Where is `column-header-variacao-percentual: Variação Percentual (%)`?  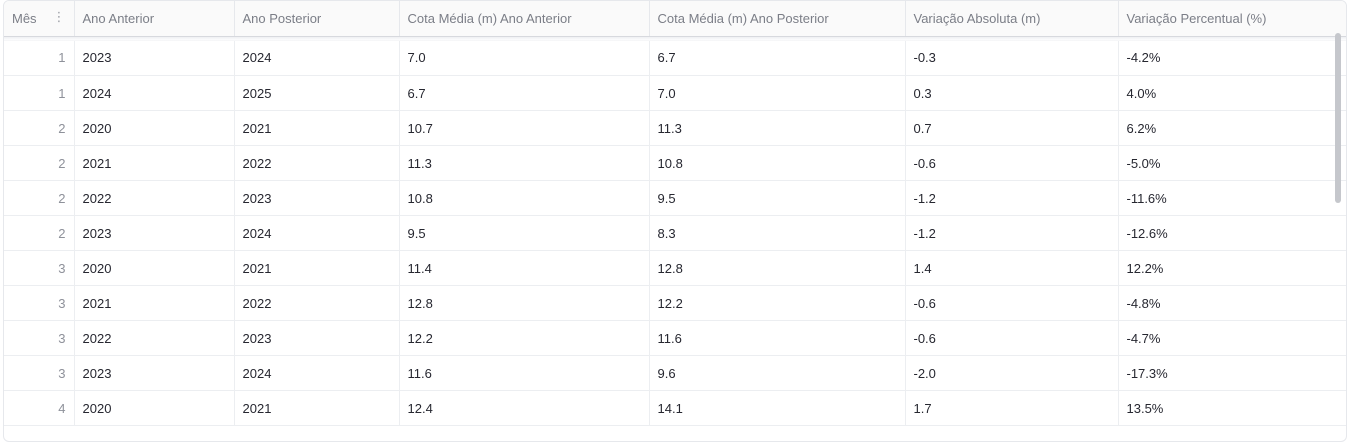
column-header-variacao-percentual: Variação Percentual (%) is located at coordinates (1232, 19).